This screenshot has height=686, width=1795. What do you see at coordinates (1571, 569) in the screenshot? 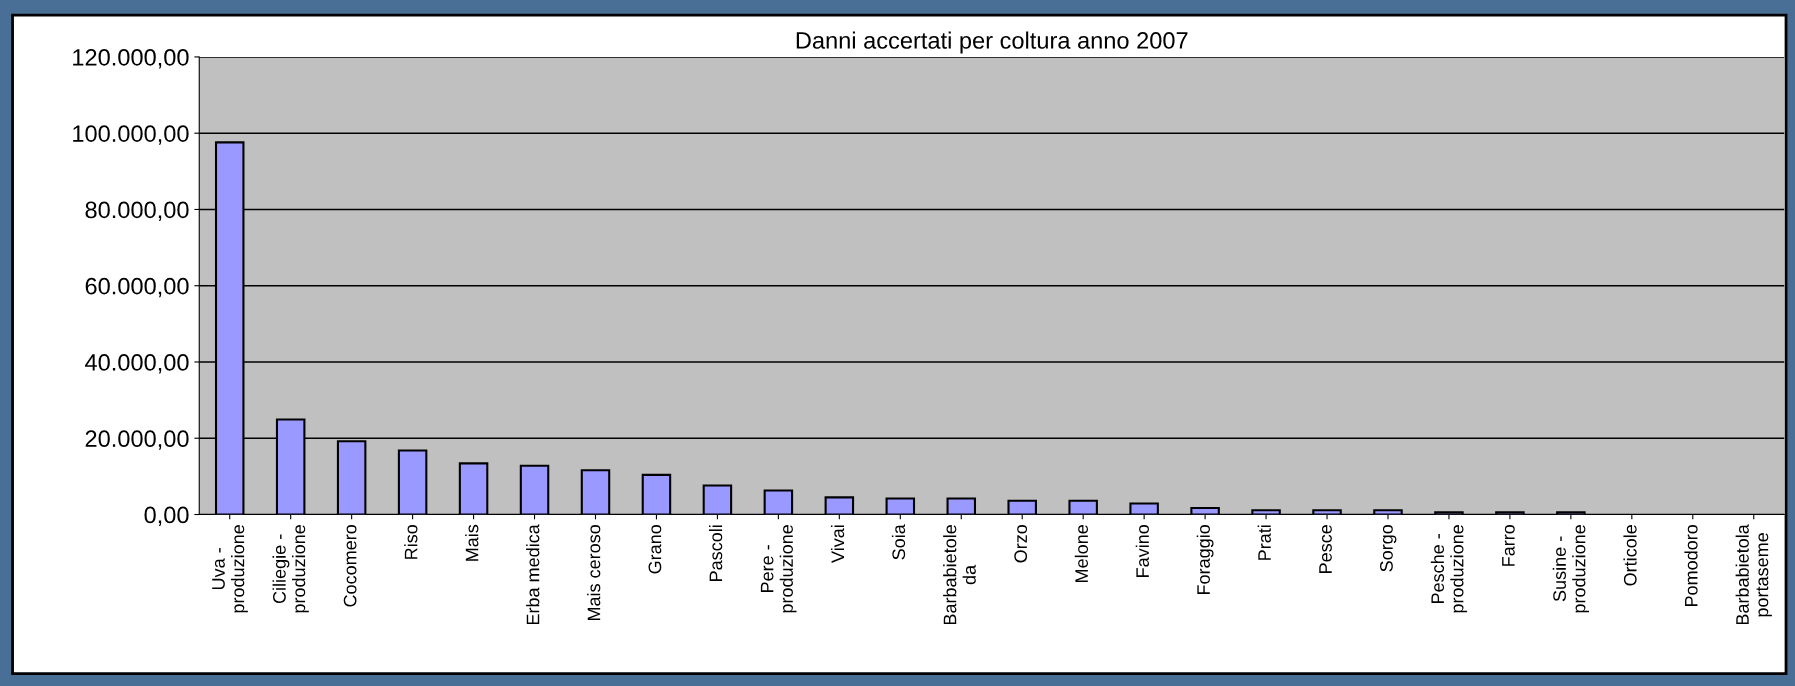
I see `x-tick-label: Susine - produzione` at bounding box center [1571, 569].